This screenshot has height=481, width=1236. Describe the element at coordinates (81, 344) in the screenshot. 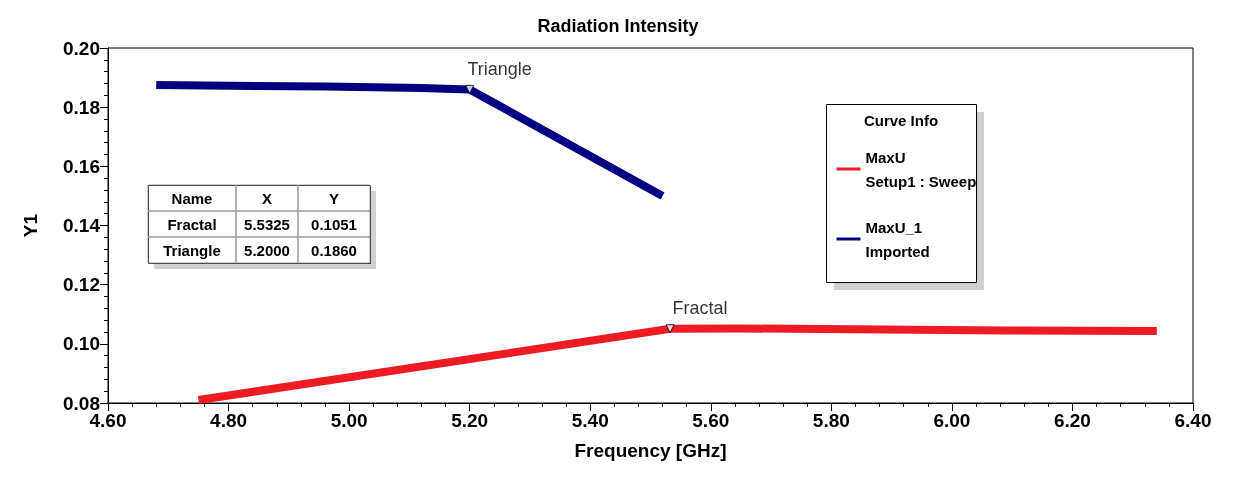

I see `y-tick-label: 0.10` at that location.